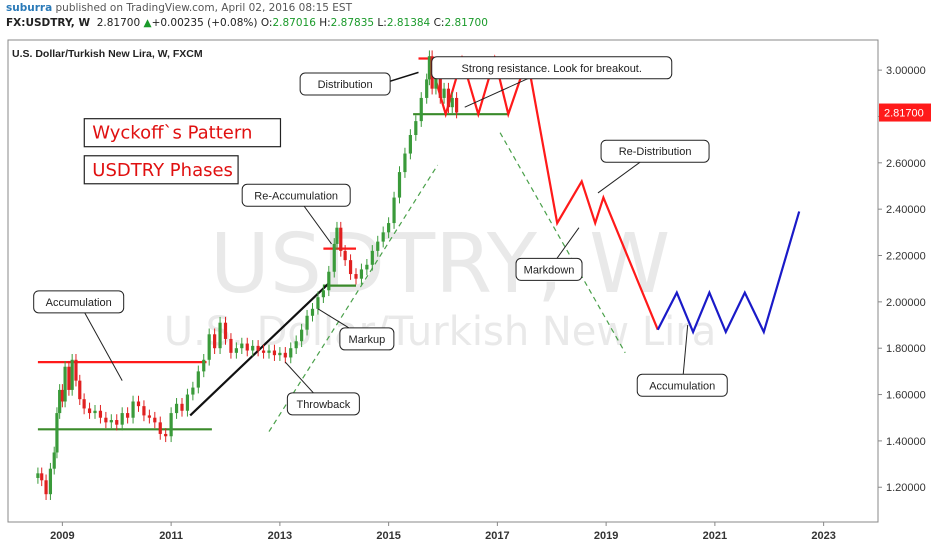 This screenshot has width=932, height=550. What do you see at coordinates (388, 536) in the screenshot?
I see `x-tick-label: 2015` at bounding box center [388, 536].